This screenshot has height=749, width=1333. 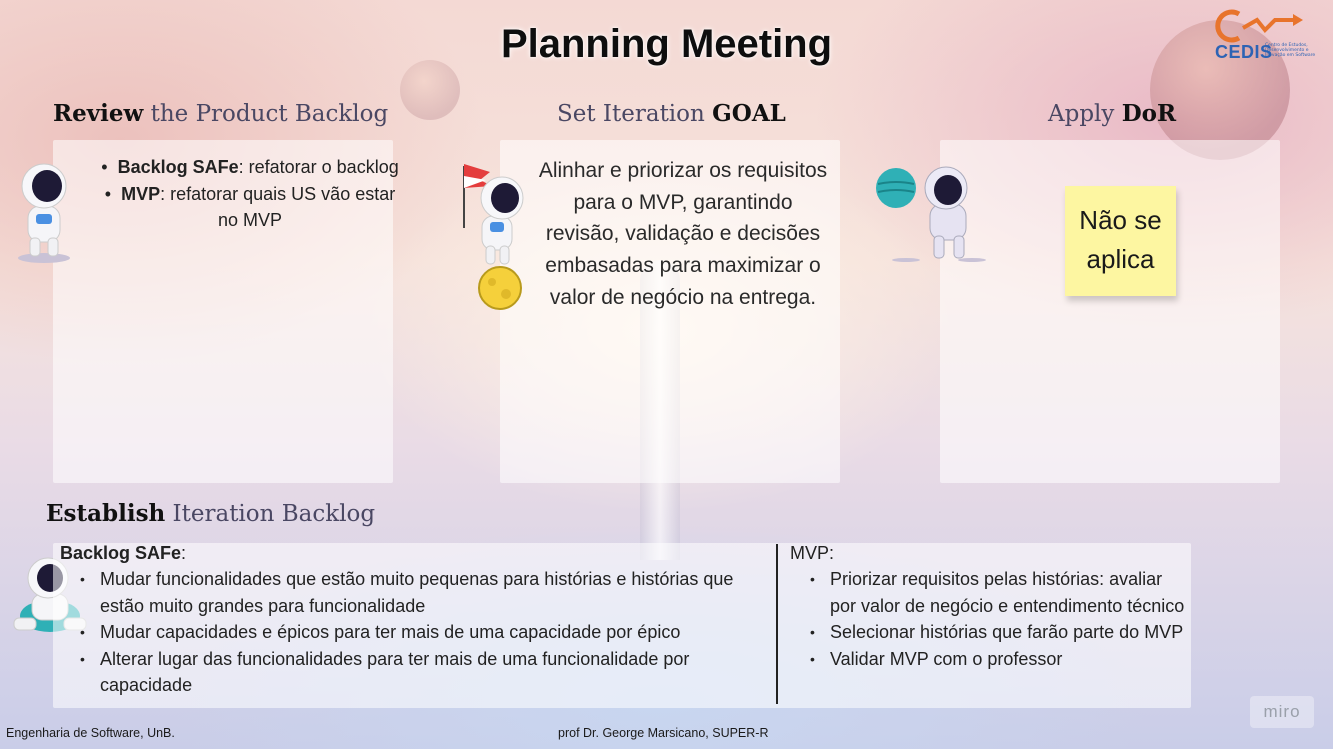 I want to click on sticky-note: Não se aplica, so click(x=1120, y=241).